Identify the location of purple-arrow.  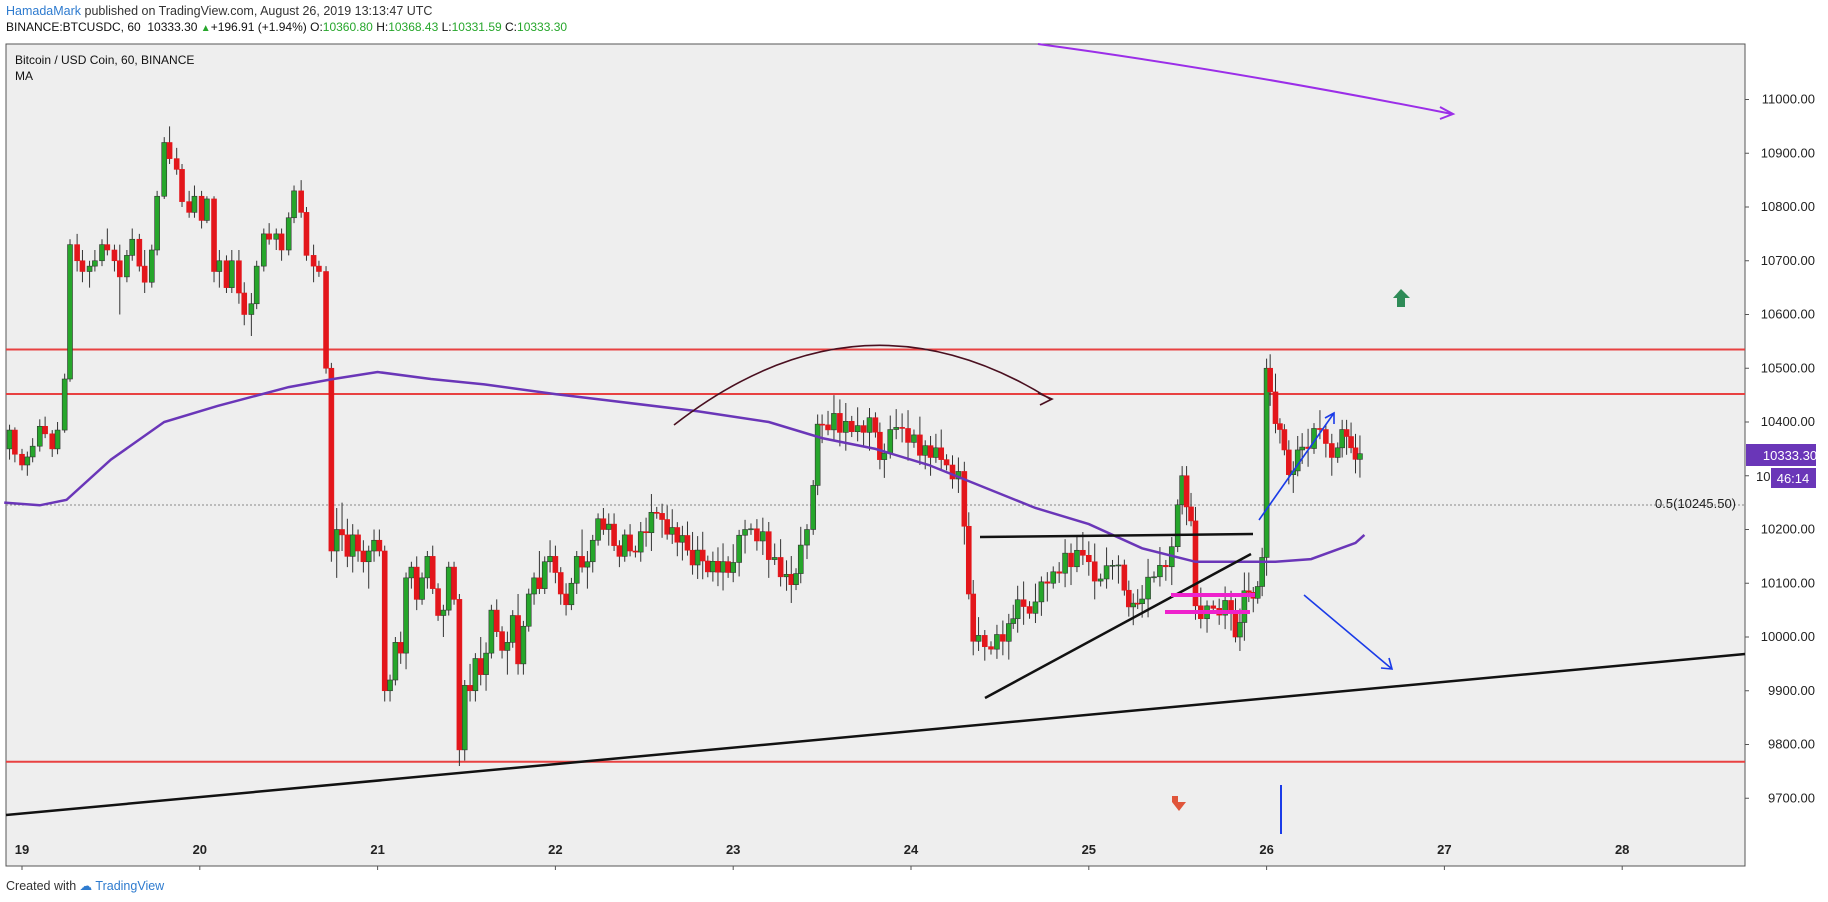
(1245, 79).